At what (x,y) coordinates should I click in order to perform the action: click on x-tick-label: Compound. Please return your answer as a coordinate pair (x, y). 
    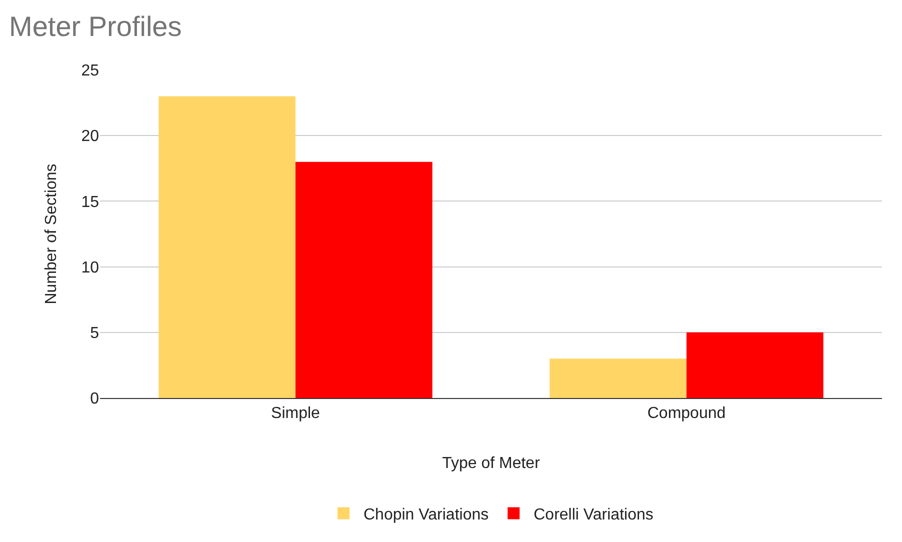
    Looking at the image, I should click on (686, 413).